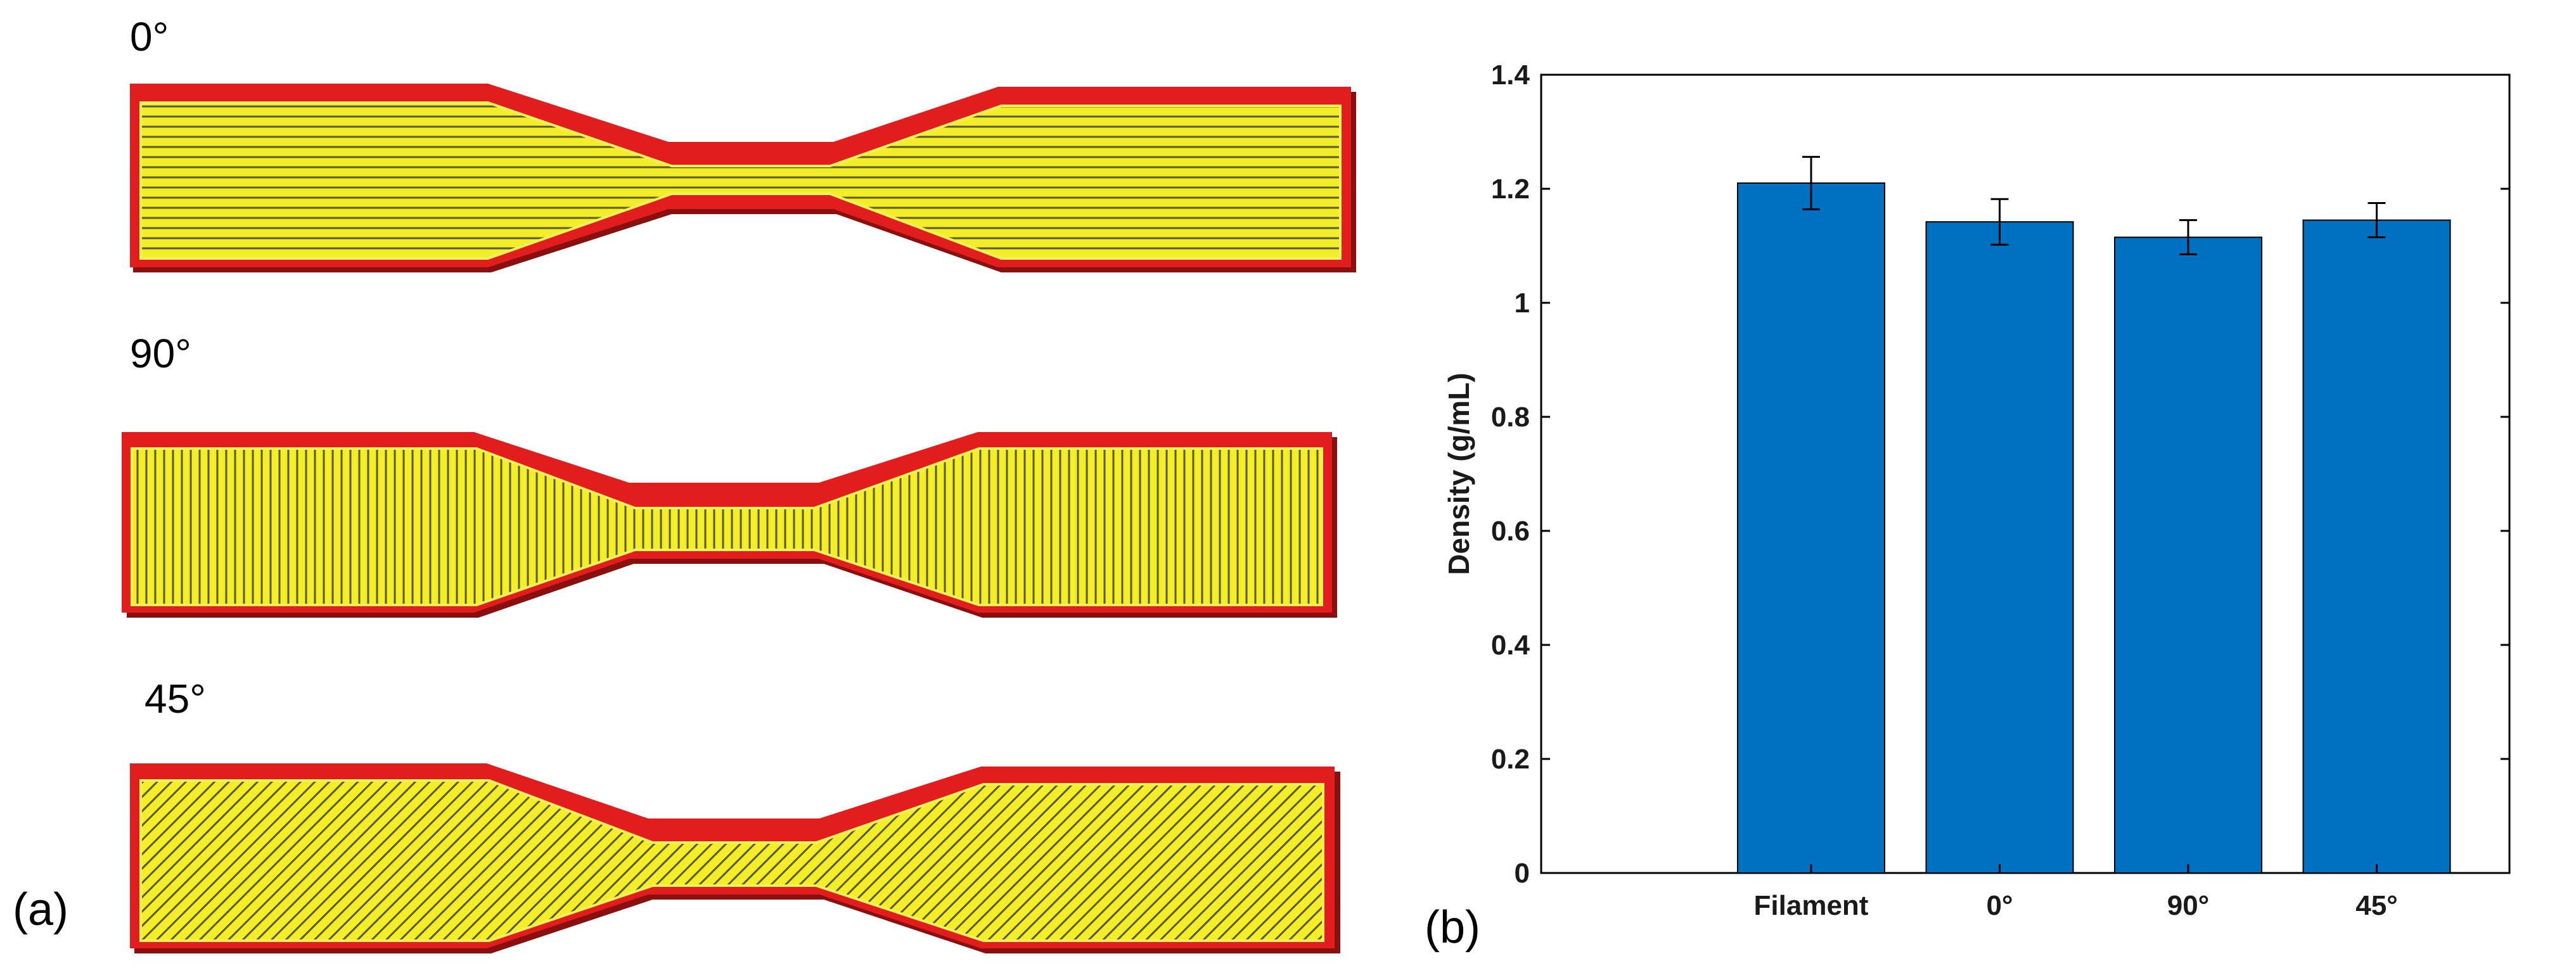 The width and height of the screenshot is (2576, 968). I want to click on y-tick-label: 1, so click(1522, 303).